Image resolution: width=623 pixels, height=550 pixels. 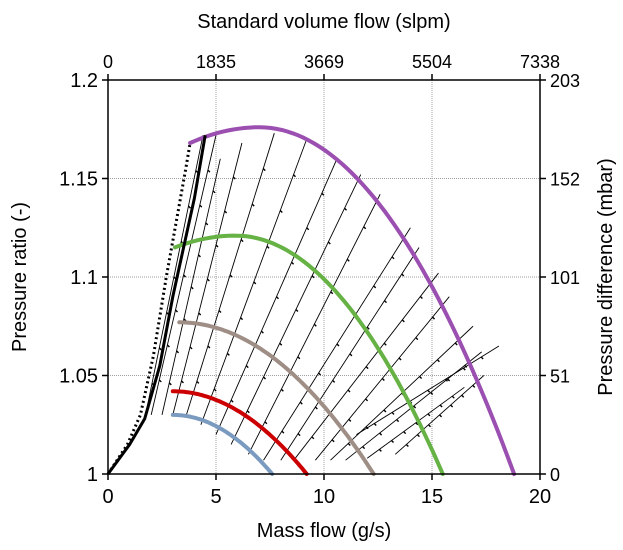 What do you see at coordinates (565, 180) in the screenshot?
I see `y2-tick-label: 152` at bounding box center [565, 180].